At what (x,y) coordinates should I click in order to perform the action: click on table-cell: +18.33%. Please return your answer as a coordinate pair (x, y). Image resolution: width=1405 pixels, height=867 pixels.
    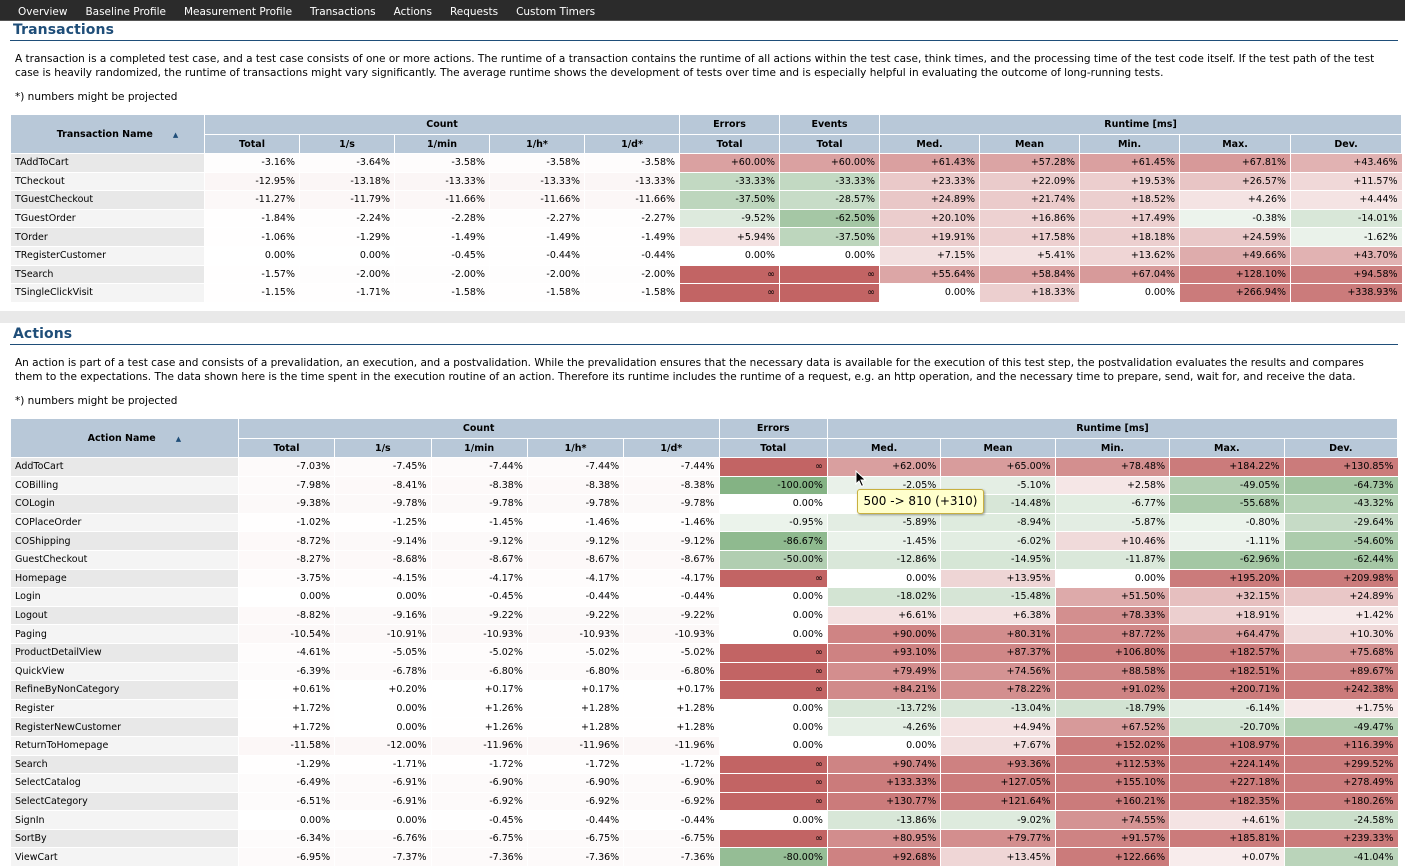
    Looking at the image, I should click on (1029, 293).